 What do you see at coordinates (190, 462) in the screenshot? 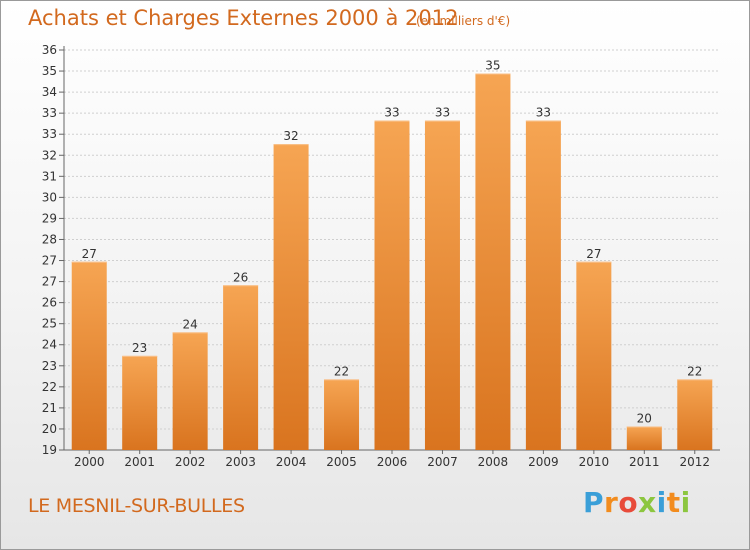
I see `x-tick-label: 2002` at bounding box center [190, 462].